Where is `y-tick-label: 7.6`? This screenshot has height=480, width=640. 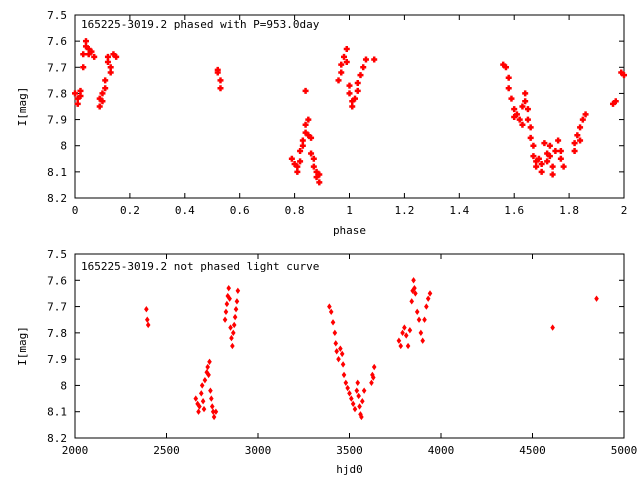
y-tick-label: 7.6 is located at coordinates (57, 41).